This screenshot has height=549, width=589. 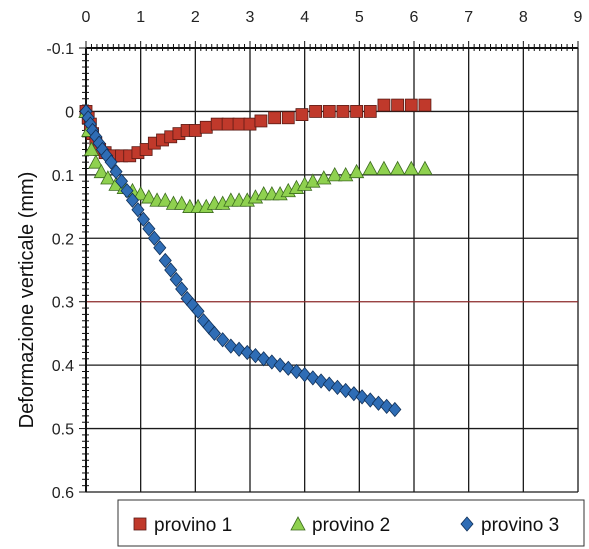 I want to click on x-tick-label: 1, so click(x=140, y=17).